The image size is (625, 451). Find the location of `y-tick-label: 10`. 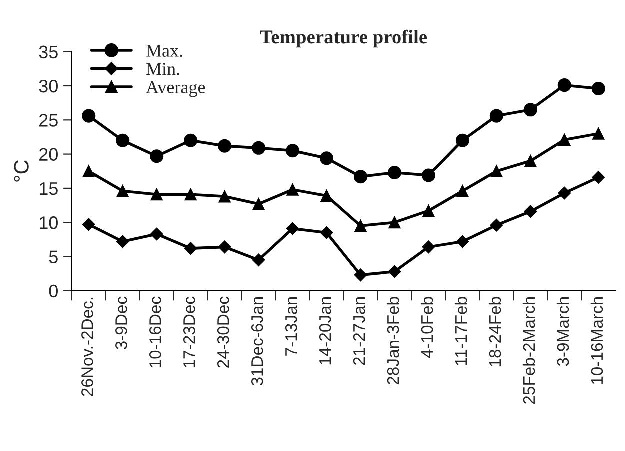

y-tick-label: 10 is located at coordinates (49, 223).